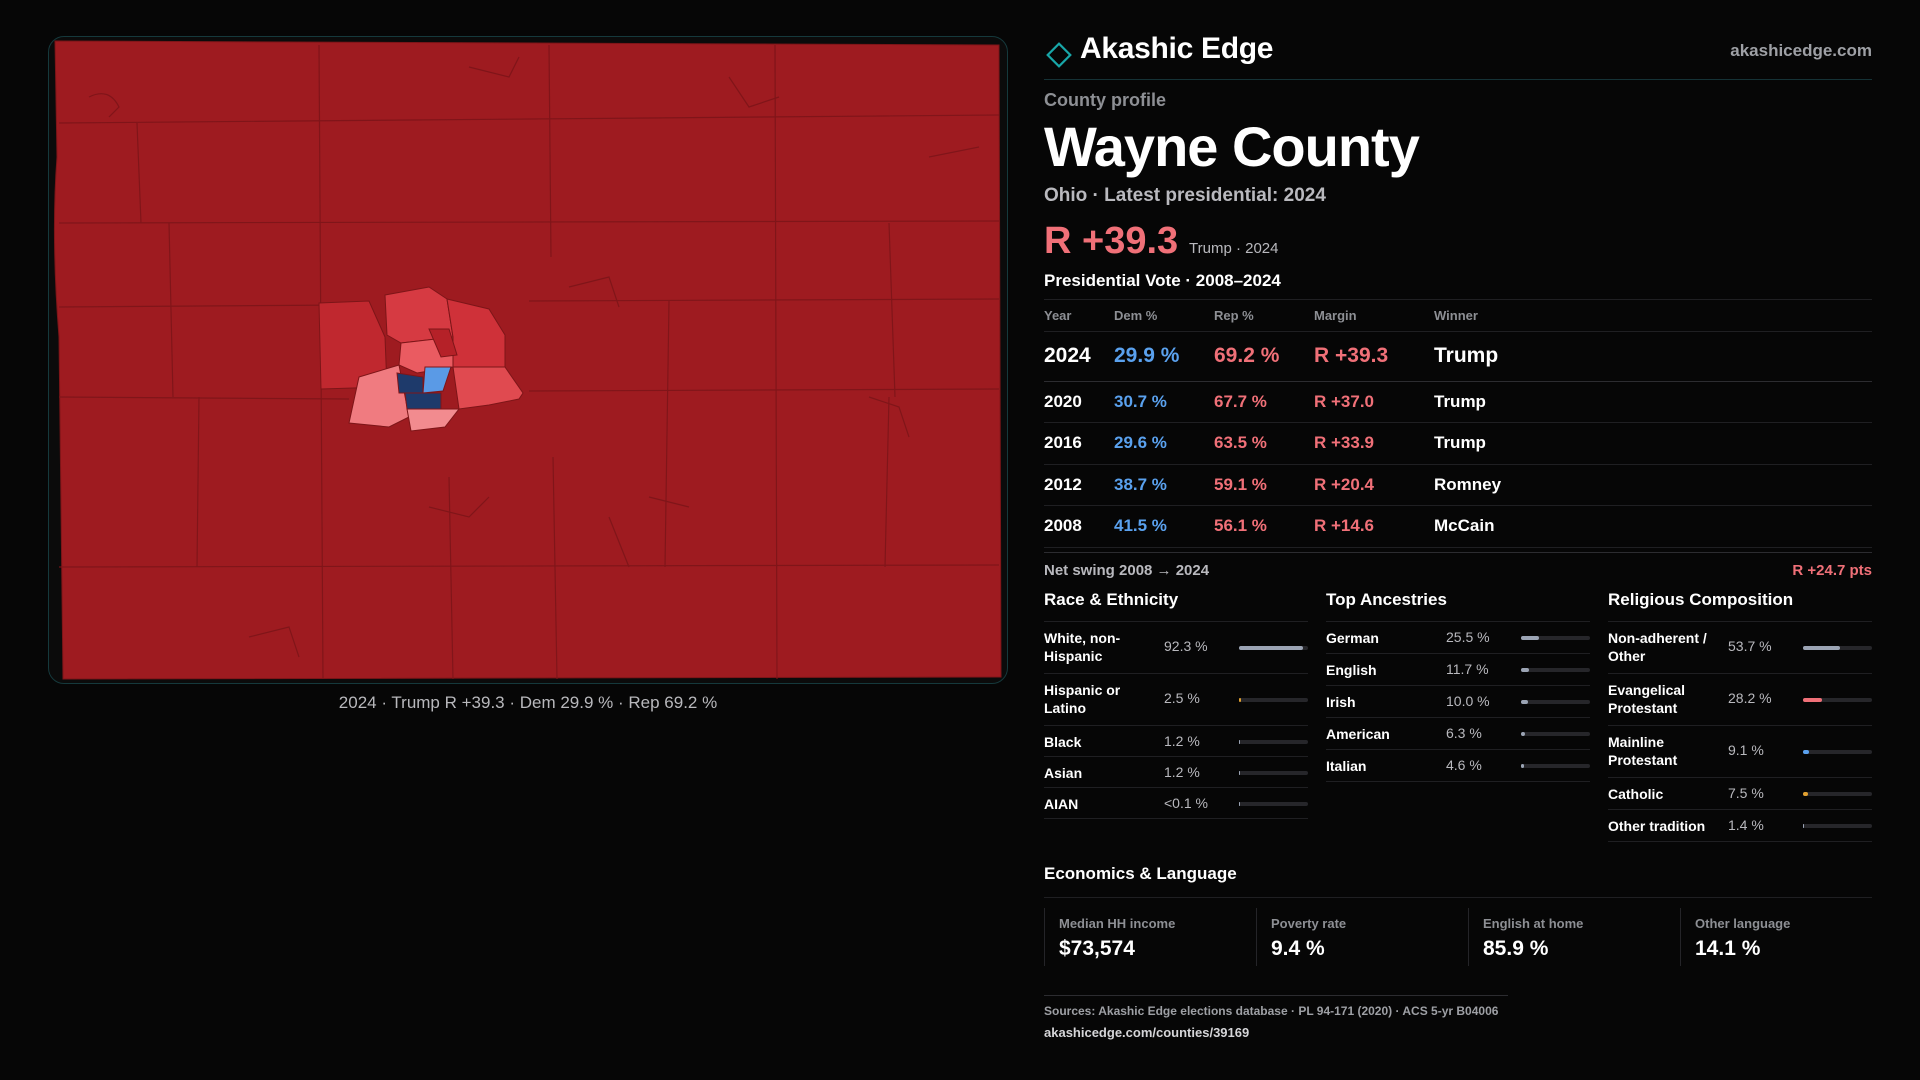 The image size is (1920, 1080). I want to click on col-header-winner: Winner, so click(1653, 316).